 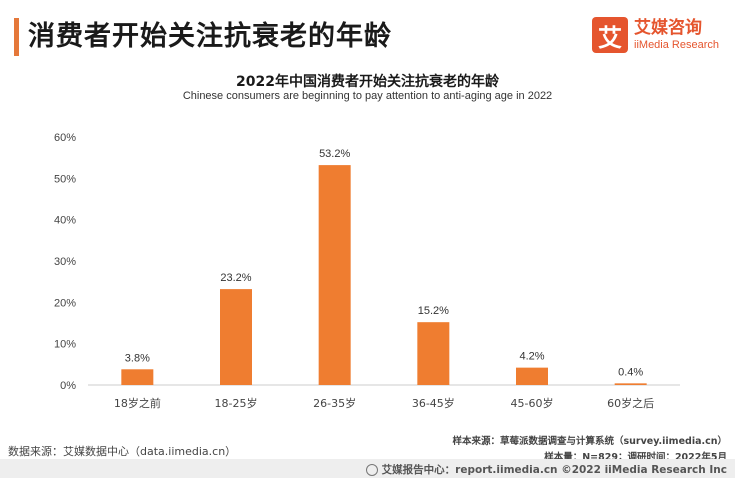 I want to click on data-label: 3.8%, so click(x=137, y=358).